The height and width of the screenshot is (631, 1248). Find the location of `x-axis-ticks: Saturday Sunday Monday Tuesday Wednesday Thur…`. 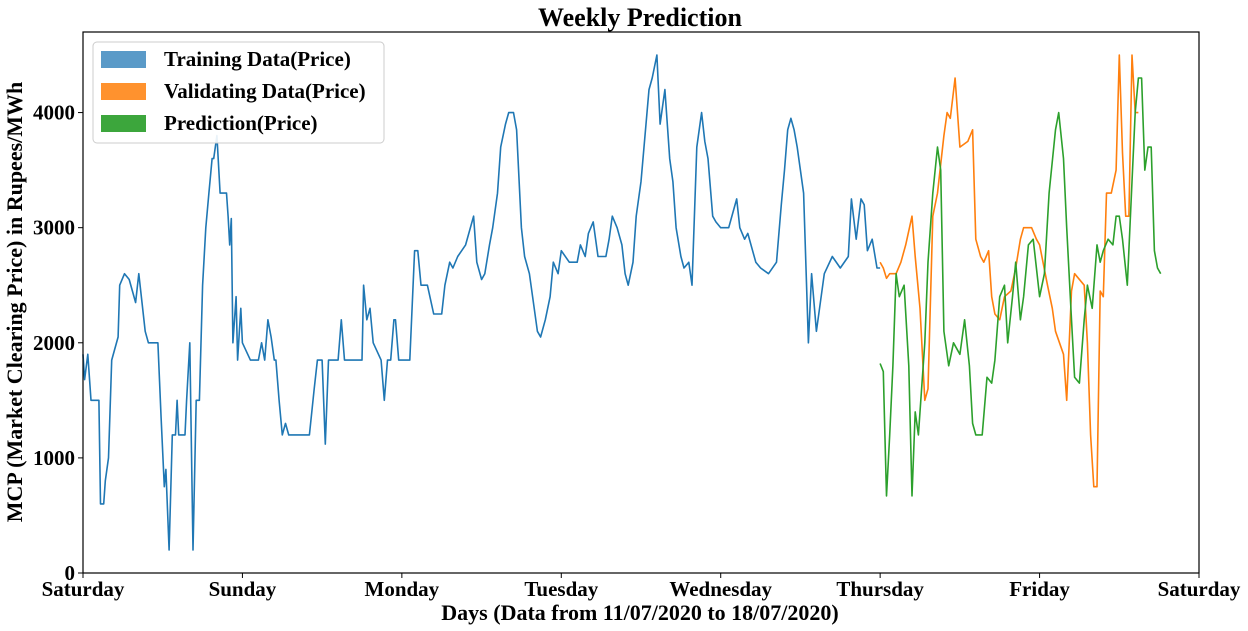

x-axis-ticks: Saturday Sunday Monday Tuesday Wednesday Thur… is located at coordinates (641, 587).